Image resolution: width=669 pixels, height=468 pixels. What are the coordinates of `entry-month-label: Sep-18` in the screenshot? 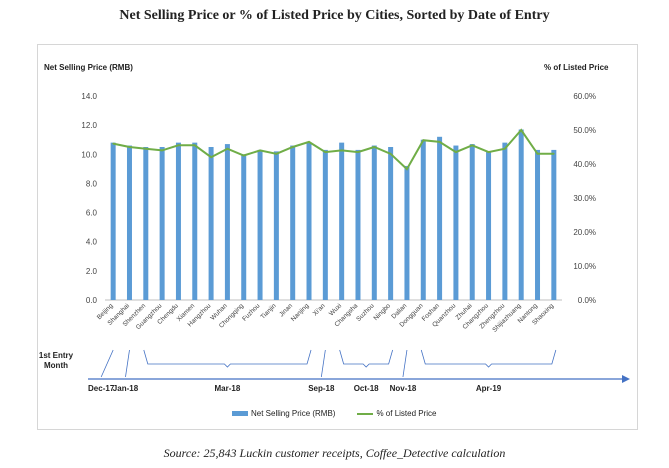 It's located at (321, 388).